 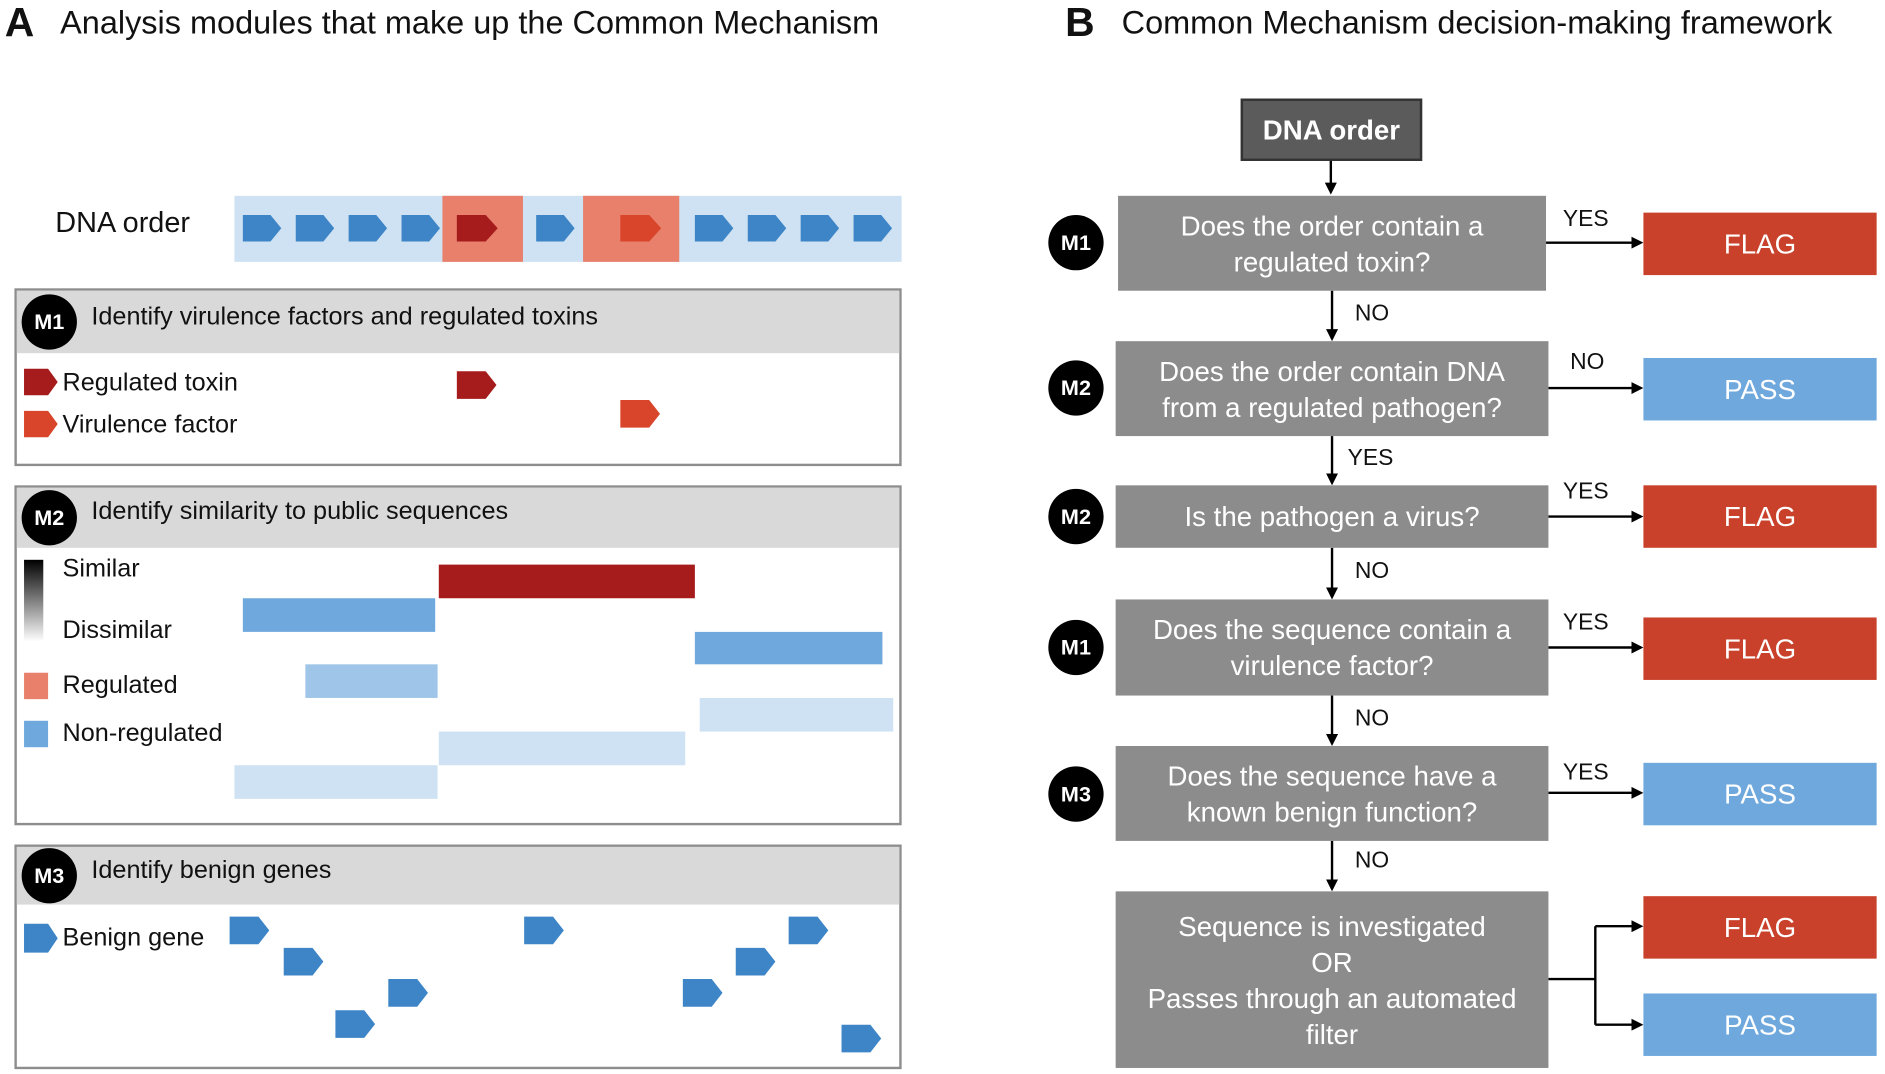 What do you see at coordinates (36, 686) in the screenshot?
I see `legend-regulated-swatch` at bounding box center [36, 686].